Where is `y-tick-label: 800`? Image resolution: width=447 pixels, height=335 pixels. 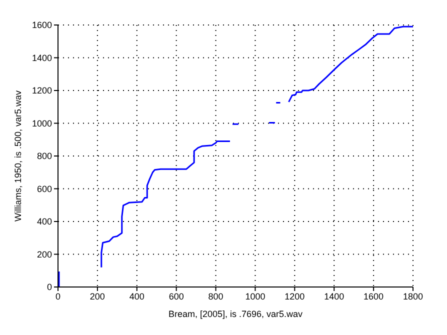
y-tick-label: 800 is located at coordinates (44, 156).